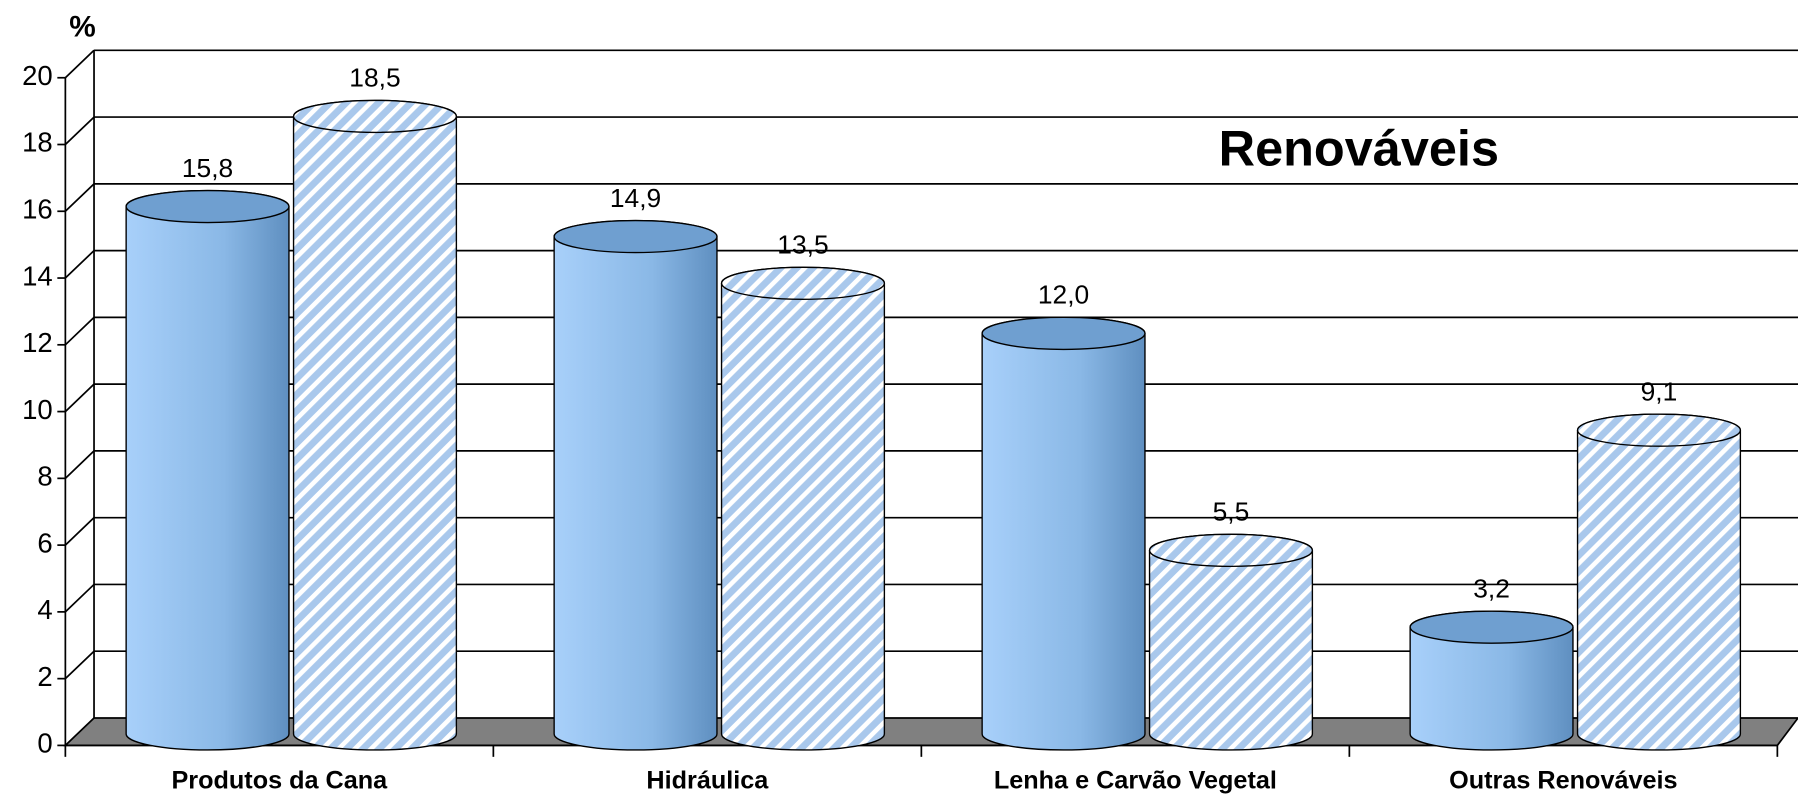 Image resolution: width=1798 pixels, height=798 pixels. What do you see at coordinates (1659, 392) in the screenshot?
I see `data-label: 9,1` at bounding box center [1659, 392].